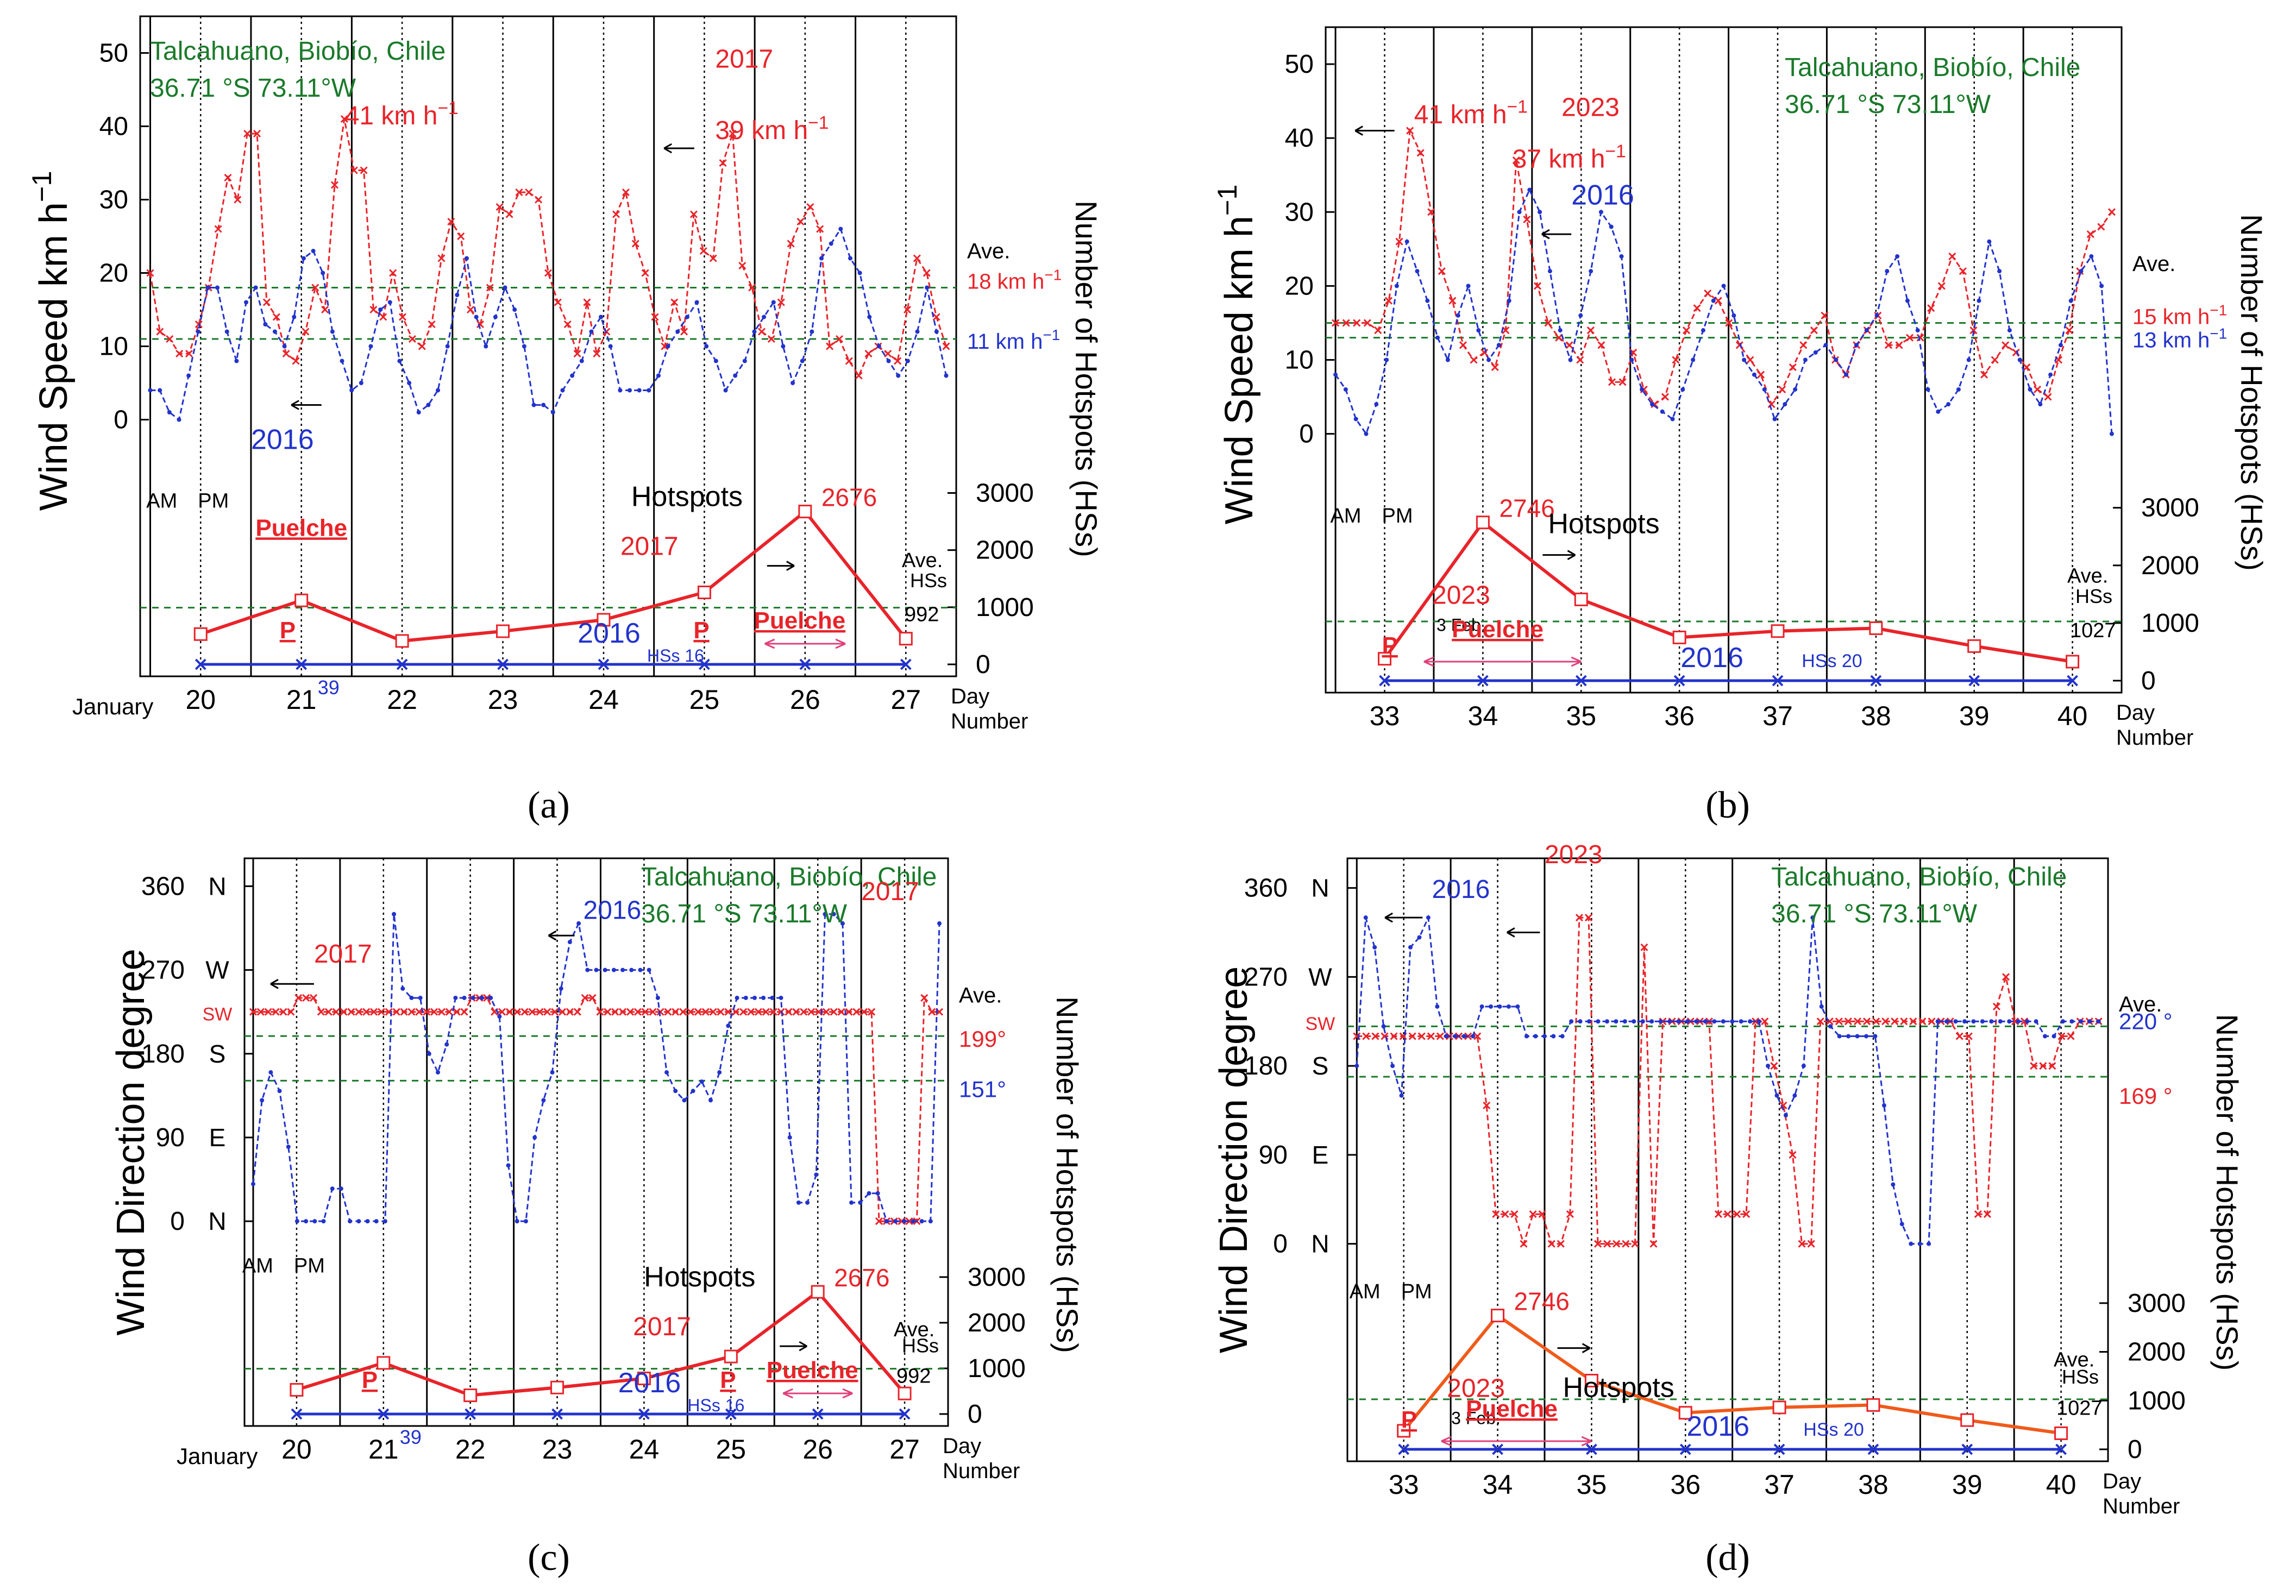 The image size is (2296, 1596). Describe the element at coordinates (975, 1414) in the screenshot. I see `y-right-tick-label: 0` at that location.